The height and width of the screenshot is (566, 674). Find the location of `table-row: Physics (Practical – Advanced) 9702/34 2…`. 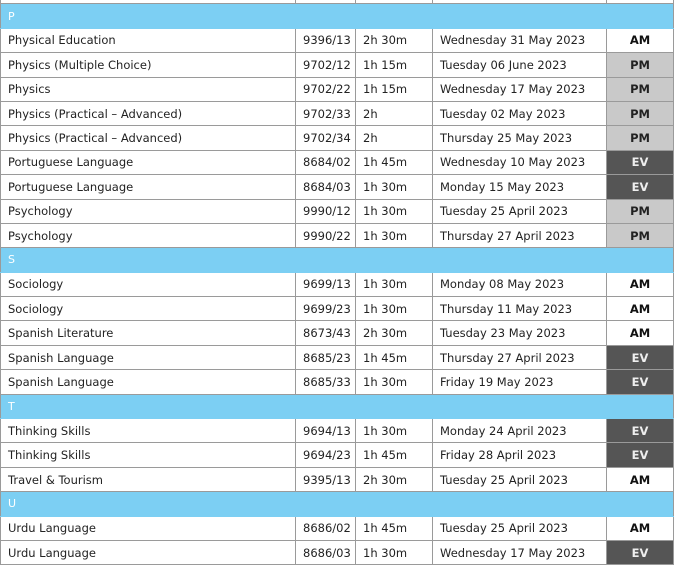

table-row: Physics (Practical – Advanced) 9702/34 2… is located at coordinates (337, 138).